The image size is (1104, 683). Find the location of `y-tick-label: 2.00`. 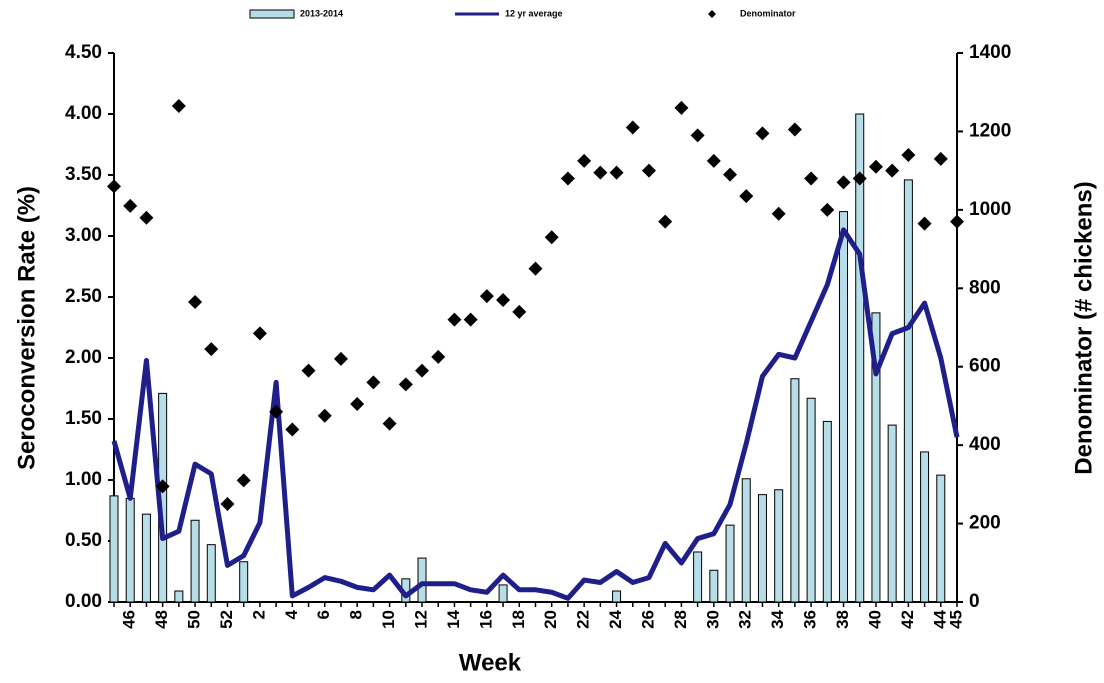

y-tick-label: 2.00 is located at coordinates (83, 357).